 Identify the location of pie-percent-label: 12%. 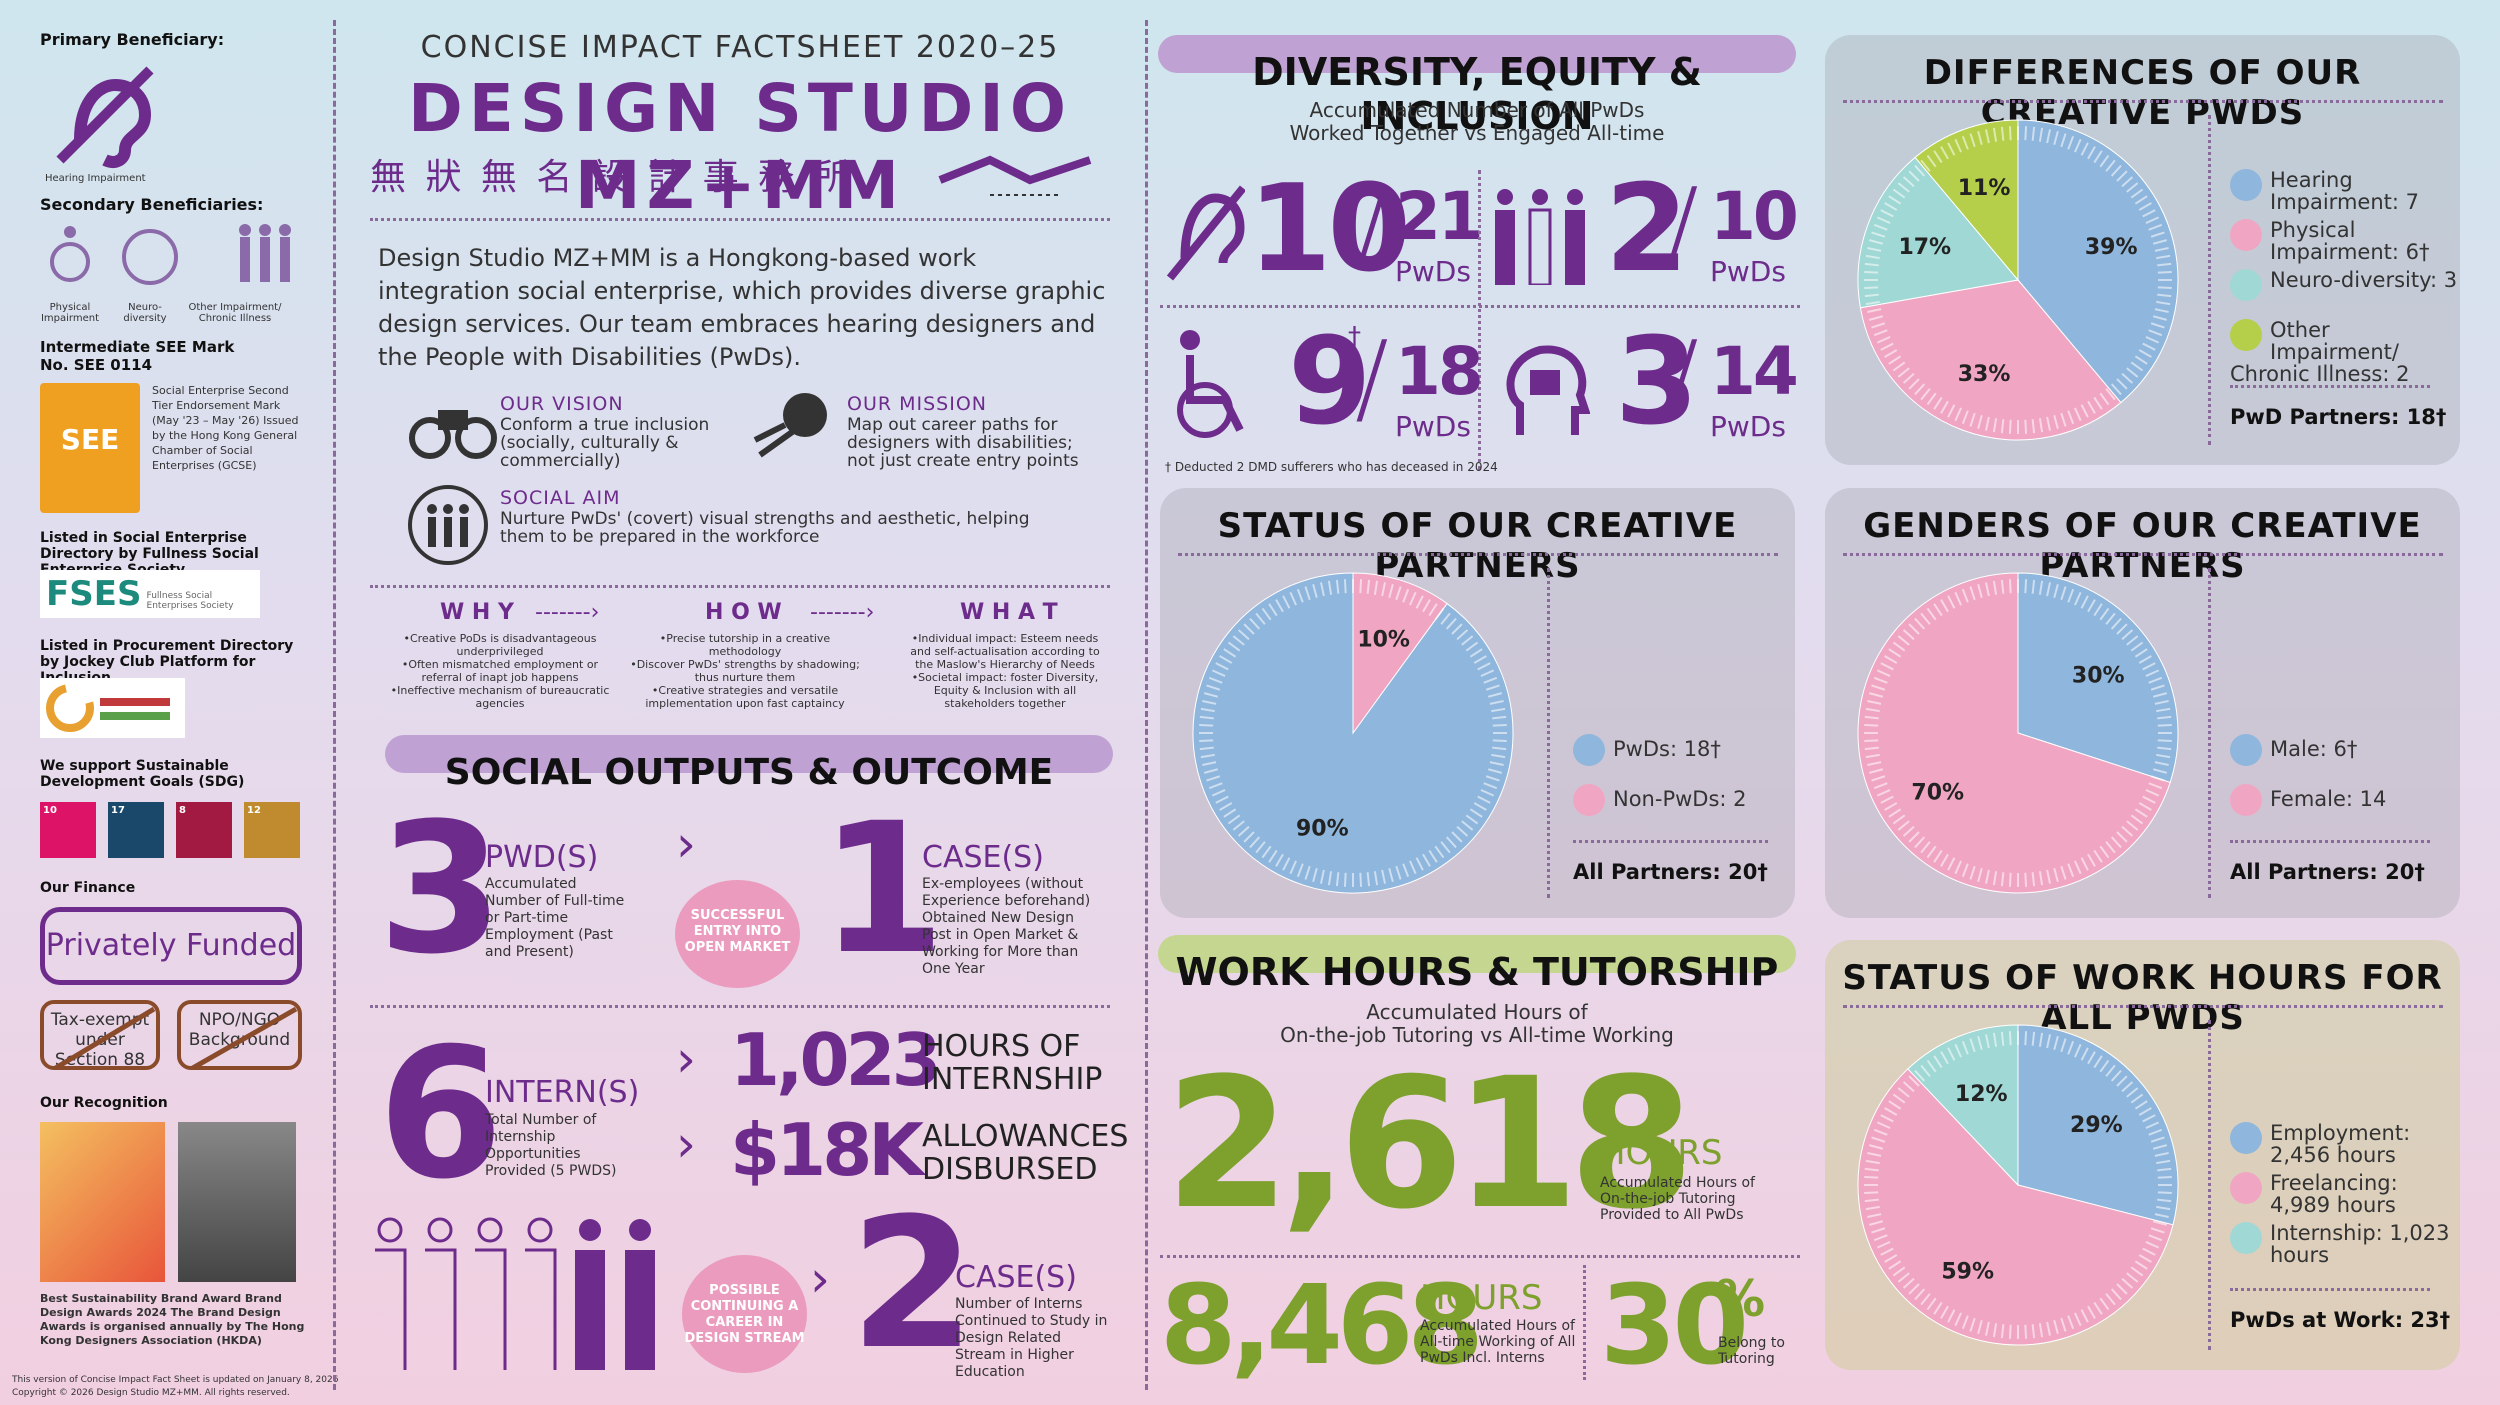
(1981, 1094).